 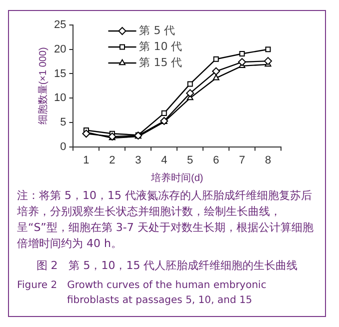 What do you see at coordinates (177, 178) in the screenshot?
I see `x-axis-title: 培养时间(d)` at bounding box center [177, 178].